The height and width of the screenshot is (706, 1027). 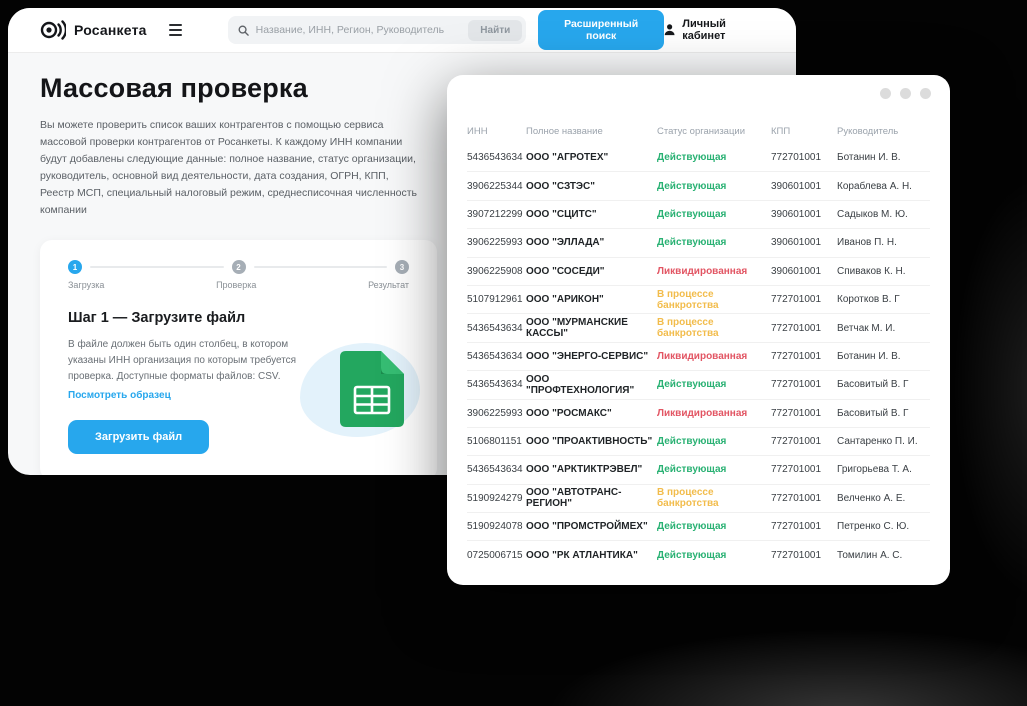 I want to click on cell-head: Иванов П. Н., so click(x=867, y=243).